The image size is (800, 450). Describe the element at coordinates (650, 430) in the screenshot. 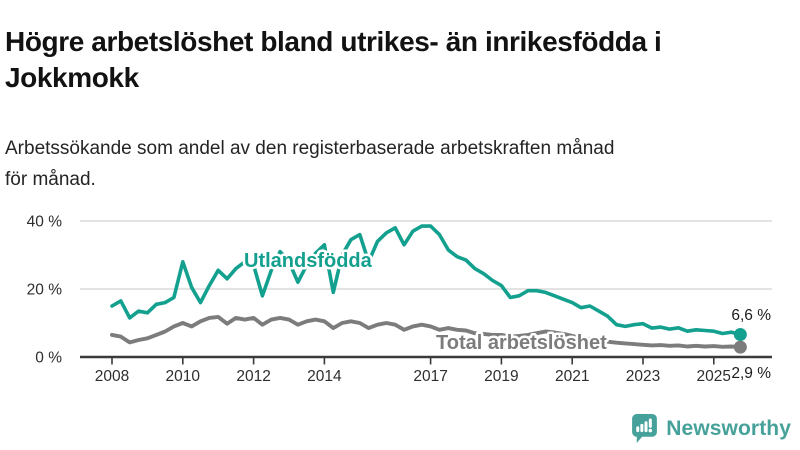

I see `logo-exclamation-dot` at that location.